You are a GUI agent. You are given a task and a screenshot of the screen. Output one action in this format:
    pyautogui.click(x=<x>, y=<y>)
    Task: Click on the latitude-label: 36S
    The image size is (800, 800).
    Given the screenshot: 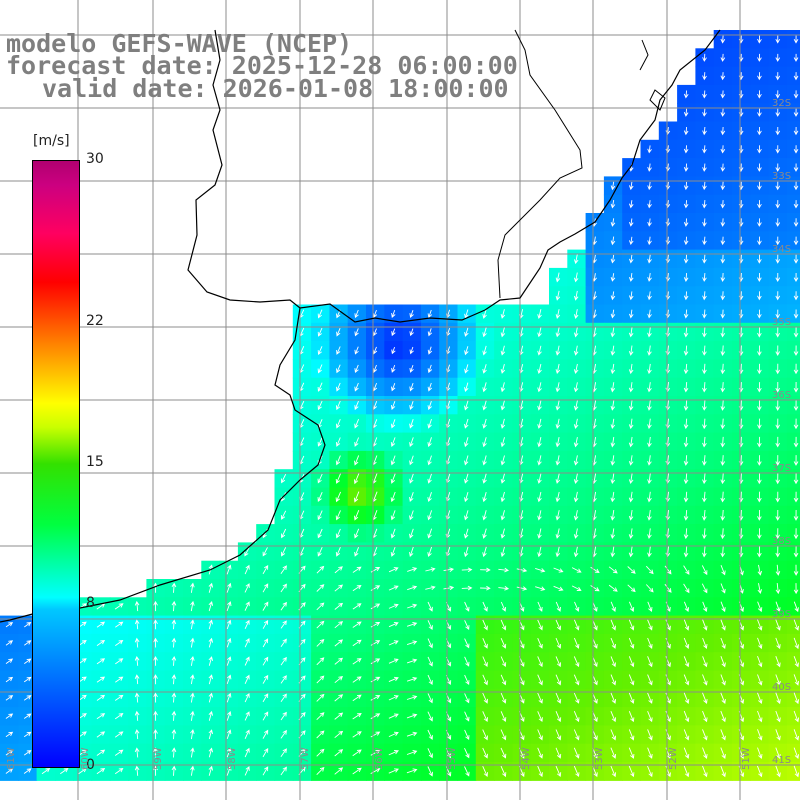 What is the action you would take?
    pyautogui.click(x=782, y=395)
    